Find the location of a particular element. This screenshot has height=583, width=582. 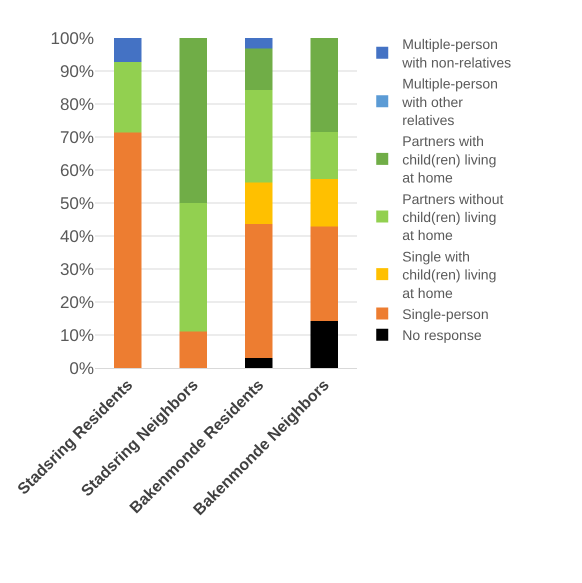

legend-label: No response is located at coordinates (442, 335).